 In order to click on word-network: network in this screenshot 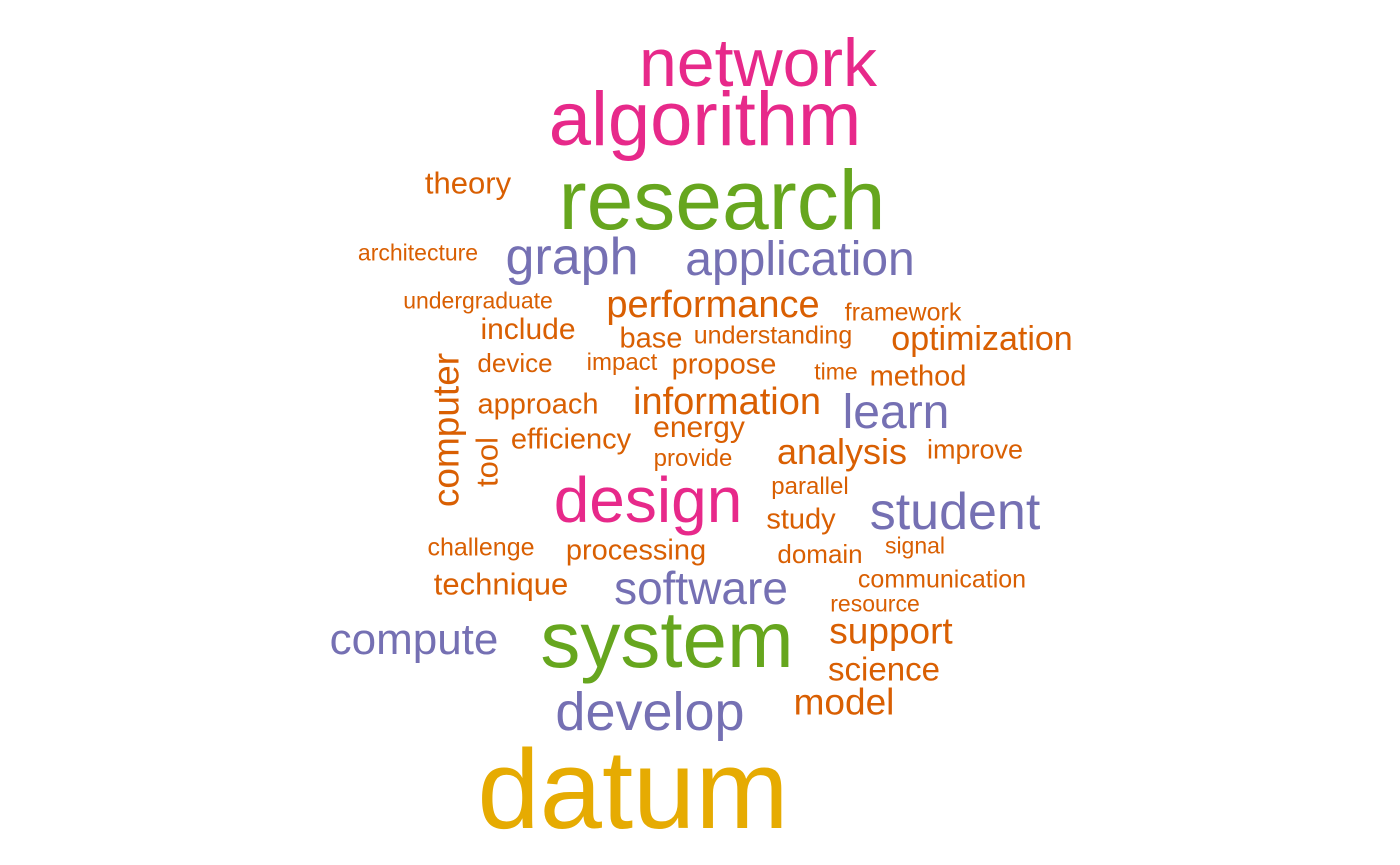, I will do `click(758, 63)`.